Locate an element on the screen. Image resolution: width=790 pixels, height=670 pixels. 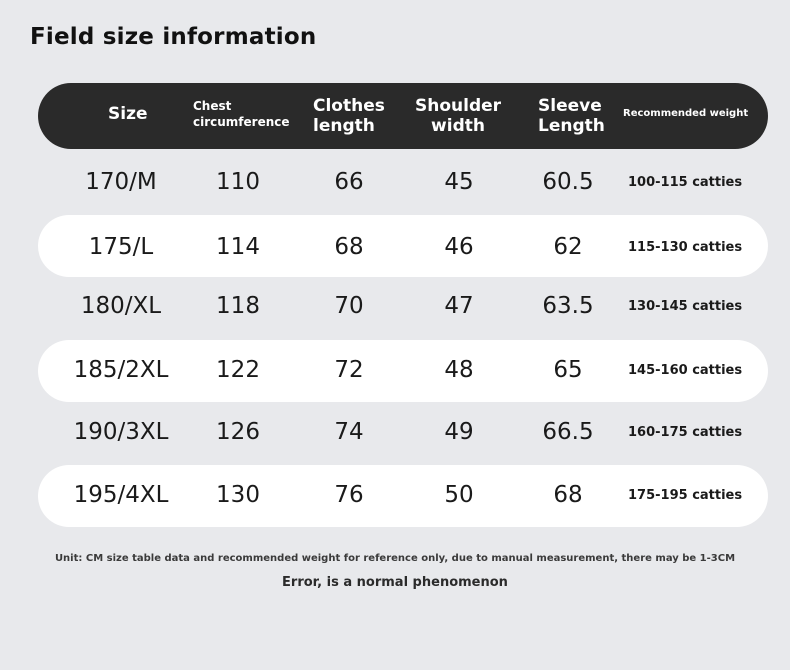
sleeve-length-cell: 65 is located at coordinates (568, 370).